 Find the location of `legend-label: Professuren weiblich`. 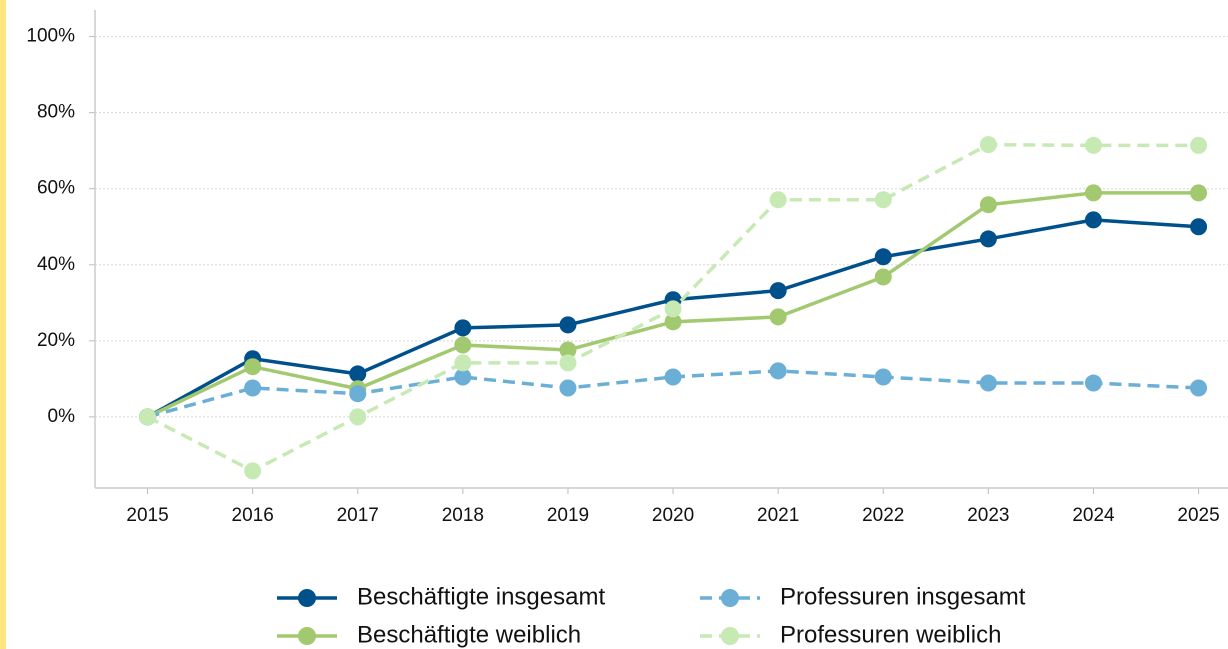

legend-label: Professuren weiblich is located at coordinates (890, 634).